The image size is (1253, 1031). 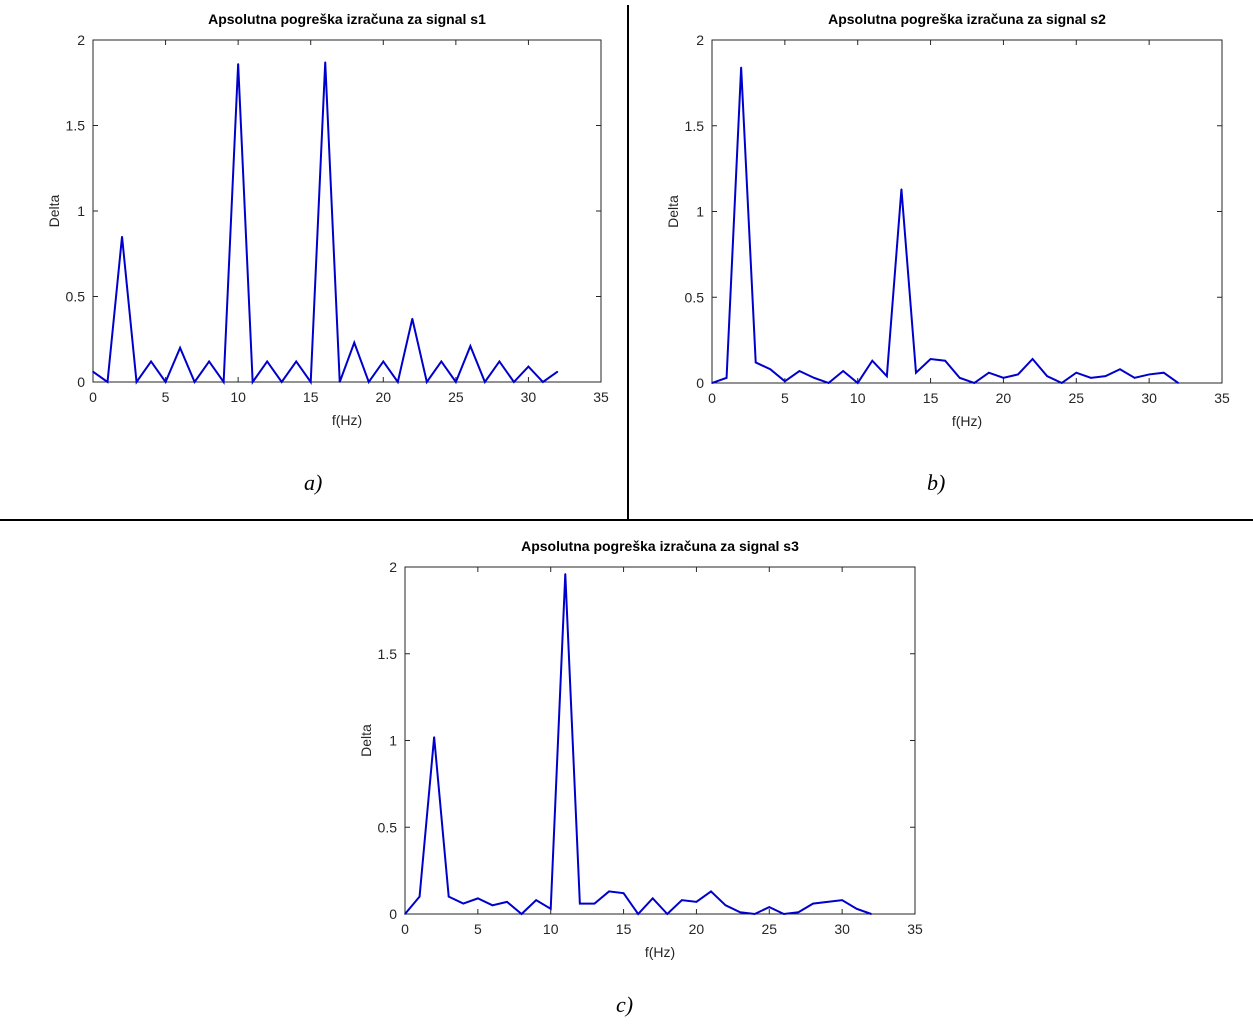 What do you see at coordinates (625, 1004) in the screenshot?
I see `caption-c: c)` at bounding box center [625, 1004].